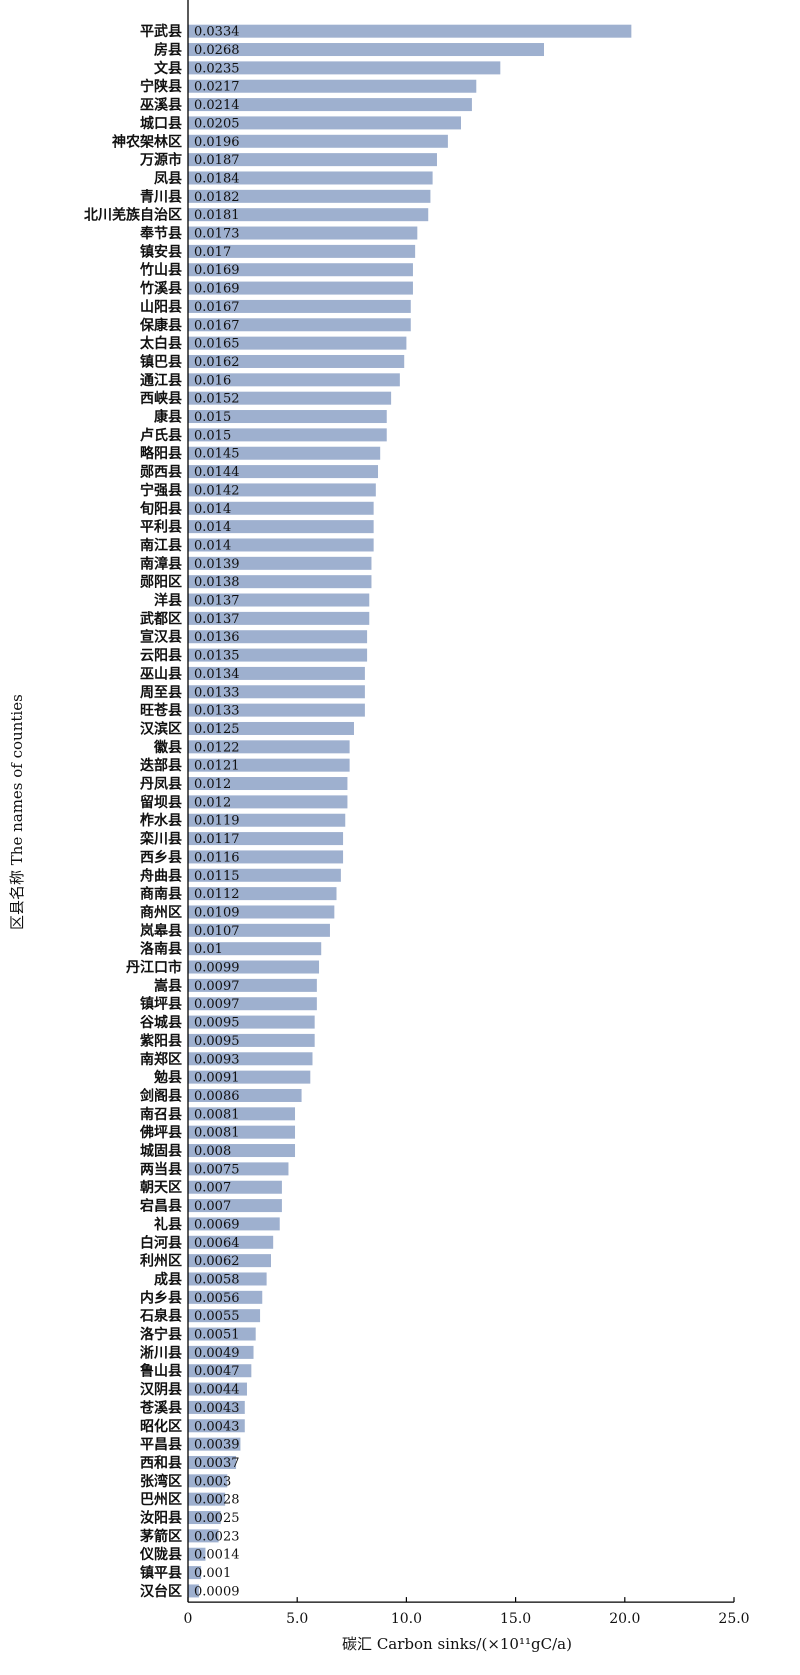  I want to click on category-label: 洋县, so click(168, 600).